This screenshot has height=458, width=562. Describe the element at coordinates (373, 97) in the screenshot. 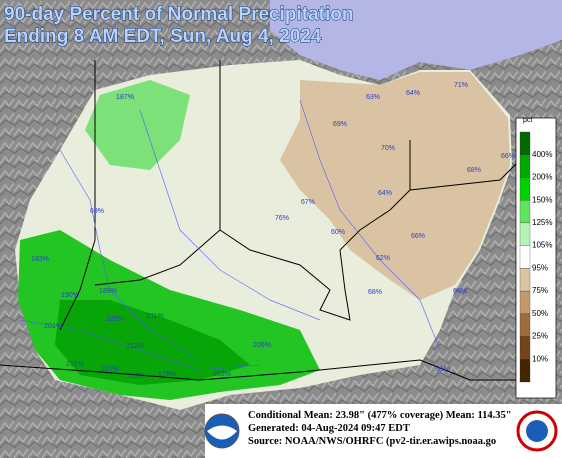

I see `map-label: 63%` at that location.